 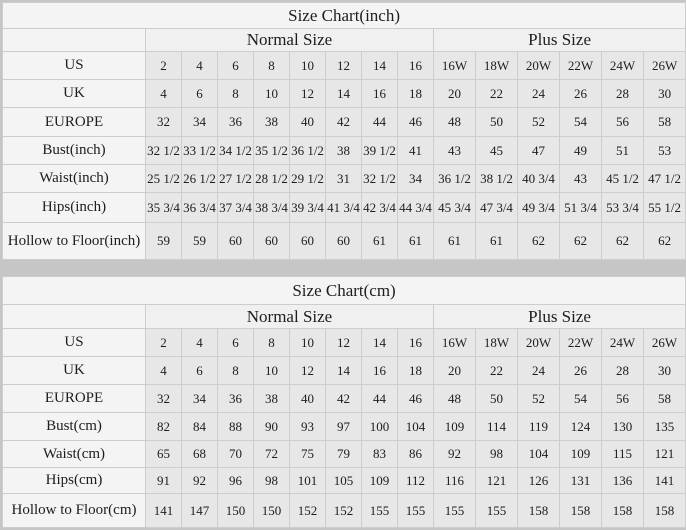 What do you see at coordinates (163, 426) in the screenshot?
I see `size-cell: 82` at bounding box center [163, 426].